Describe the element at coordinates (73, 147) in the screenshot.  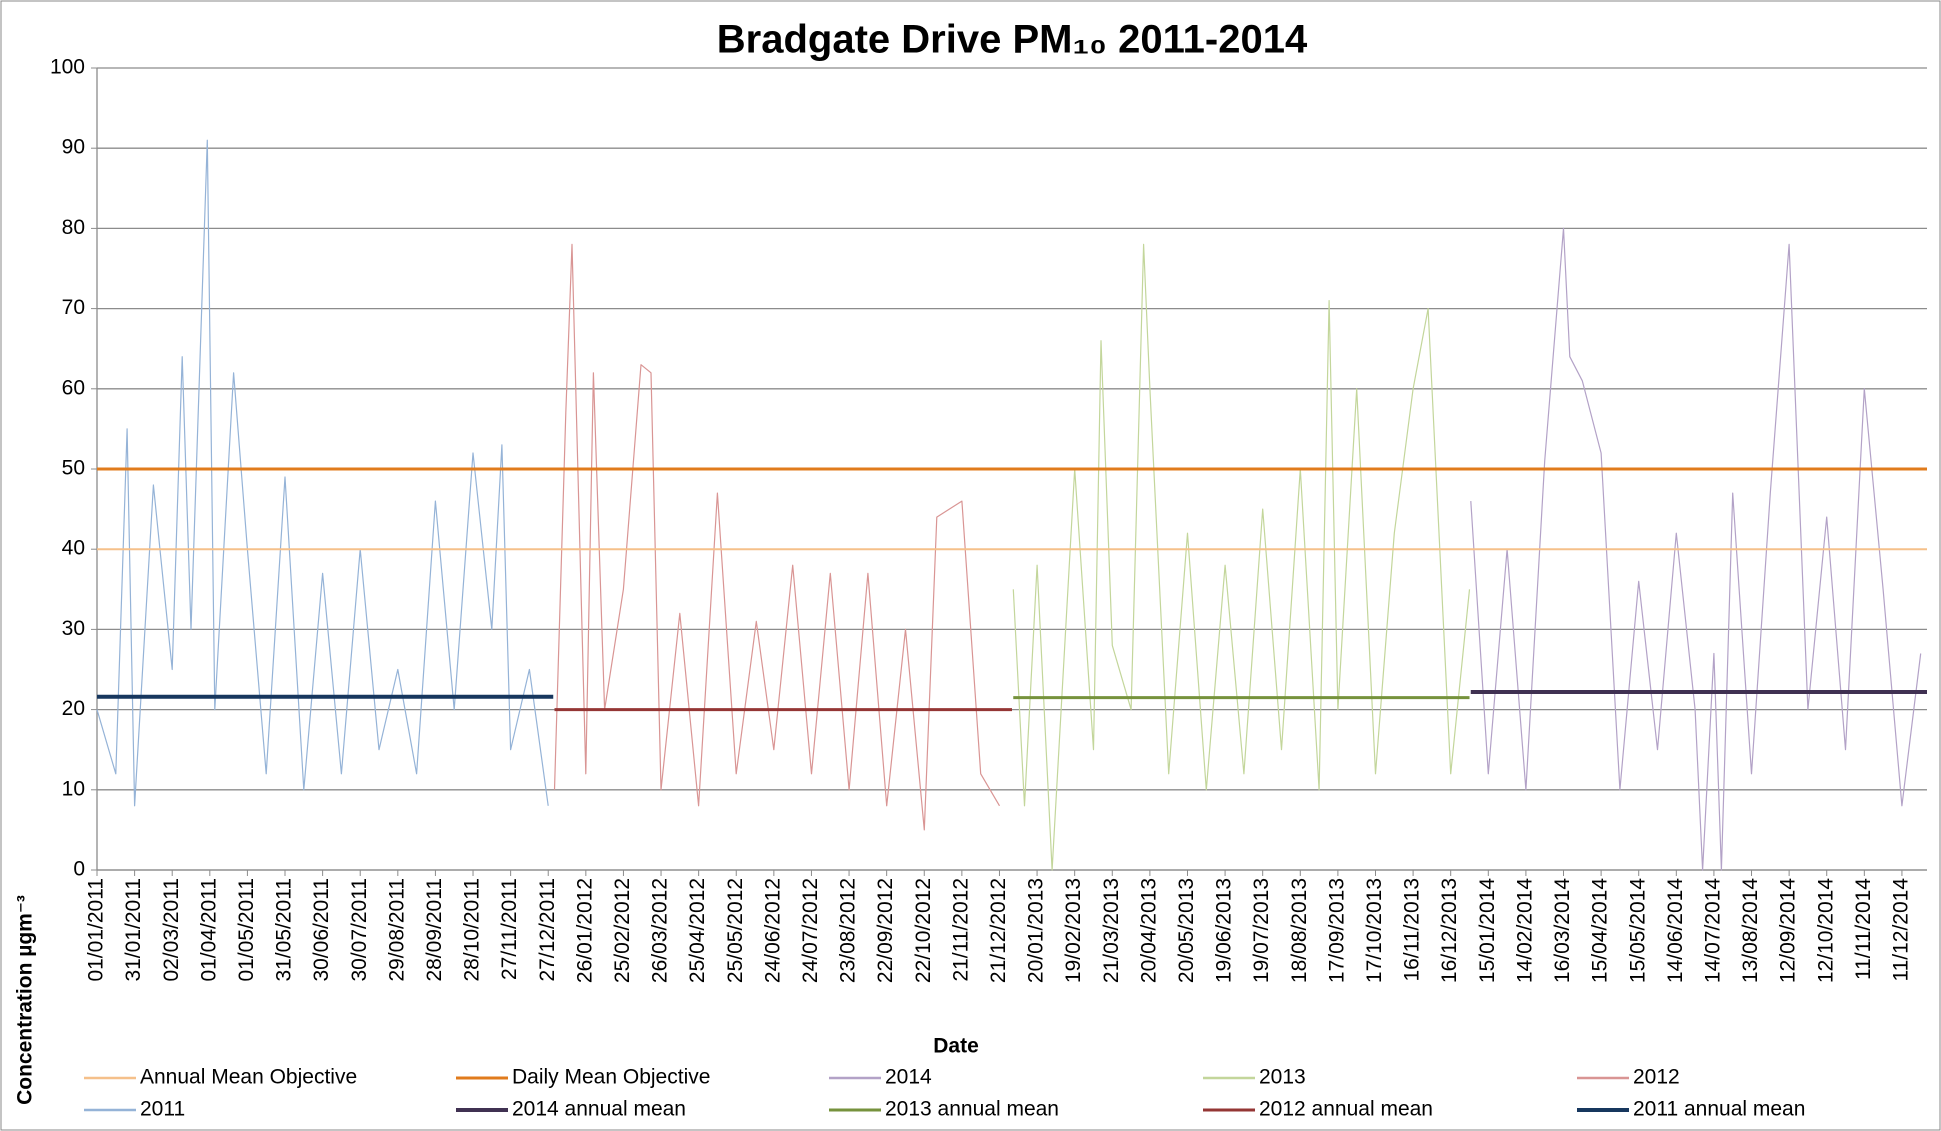
I see `y-tick-label: 90` at that location.